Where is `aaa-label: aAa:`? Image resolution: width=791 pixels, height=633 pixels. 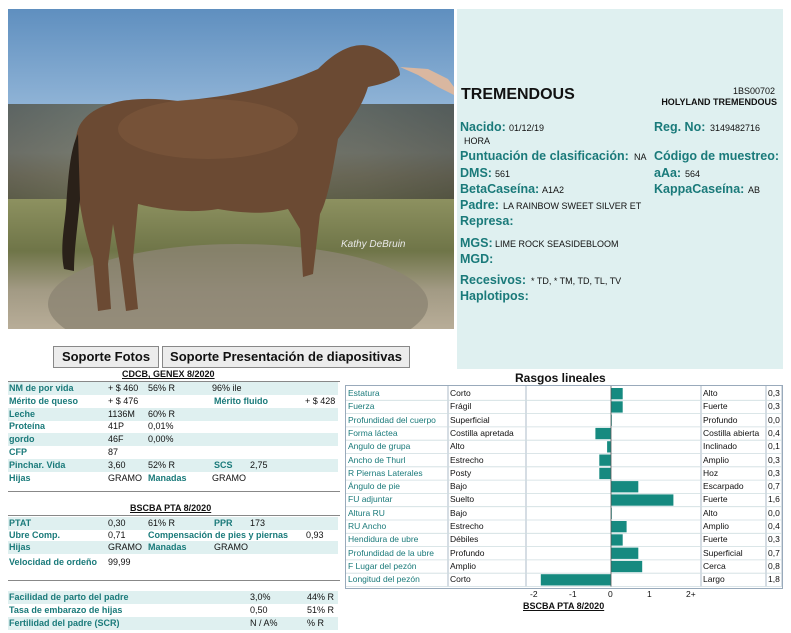
aaa-label: aAa: is located at coordinates (668, 173).